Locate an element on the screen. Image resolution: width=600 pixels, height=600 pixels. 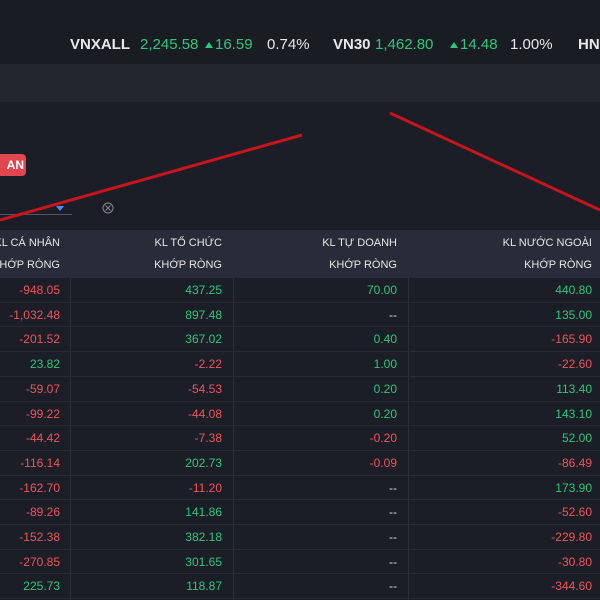
table-cell: -152.38 is located at coordinates (39, 537).